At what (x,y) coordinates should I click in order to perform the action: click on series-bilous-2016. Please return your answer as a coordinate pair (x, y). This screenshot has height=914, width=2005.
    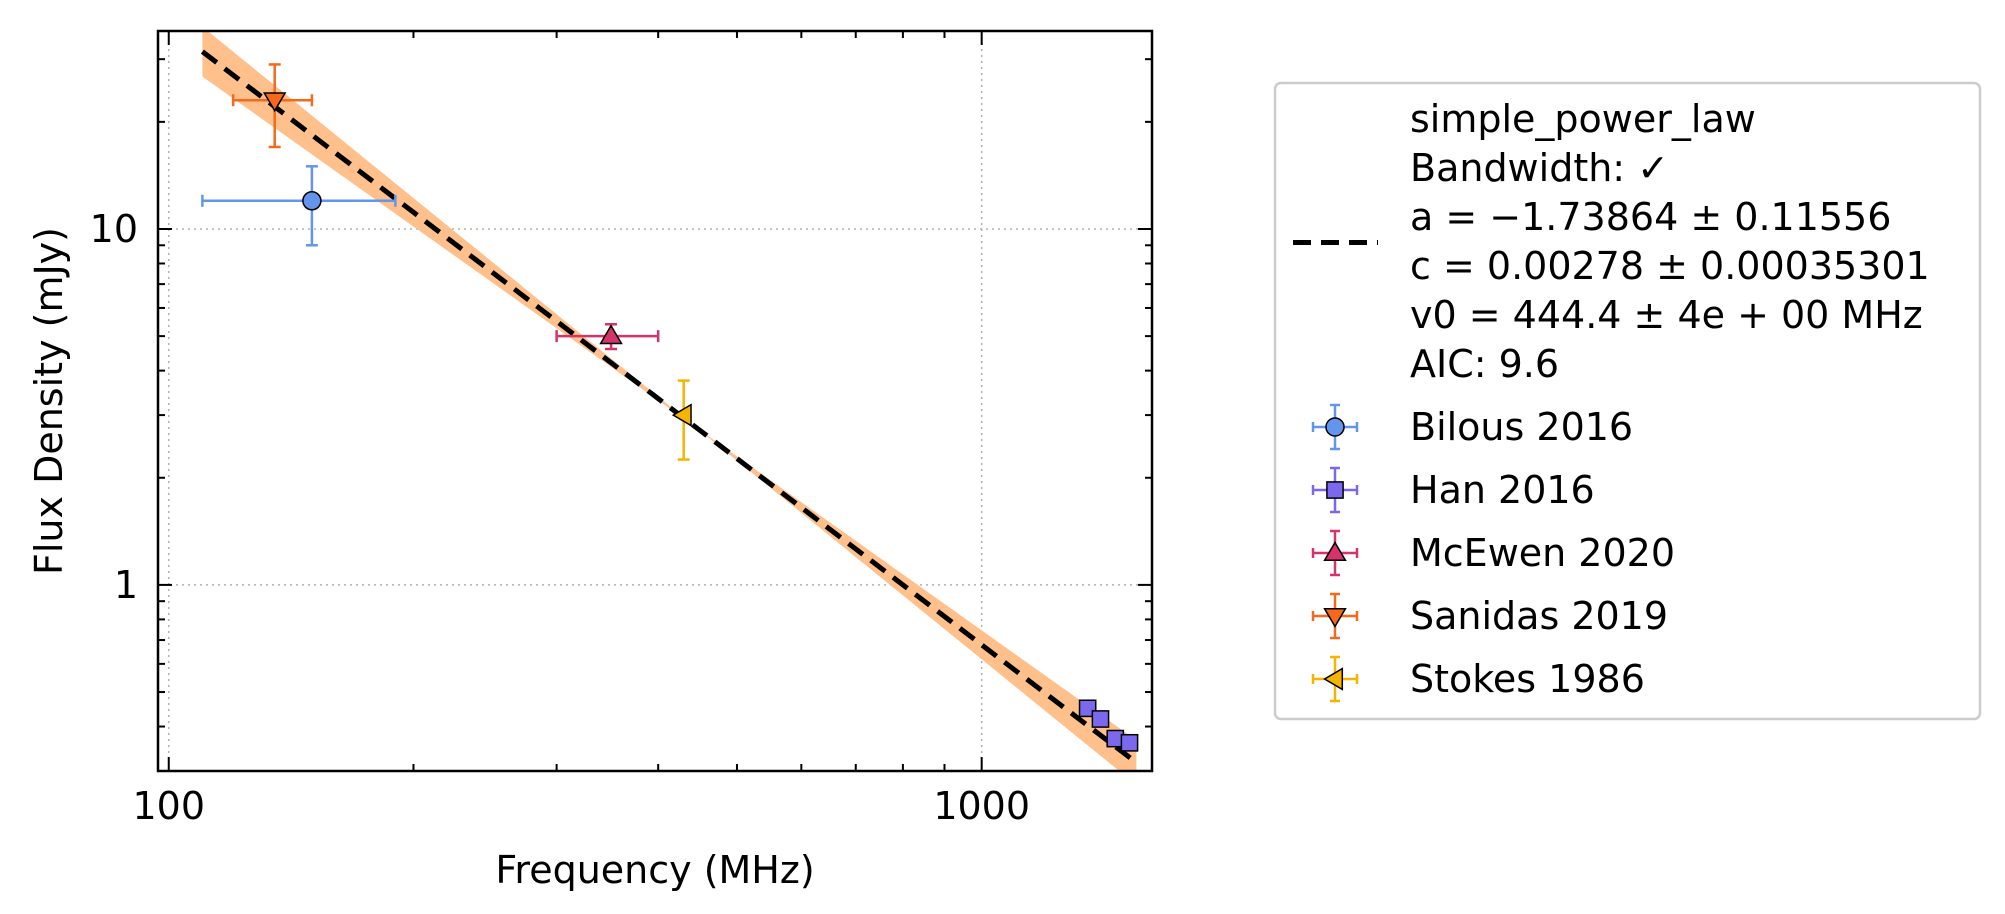
    Looking at the image, I should click on (299, 206).